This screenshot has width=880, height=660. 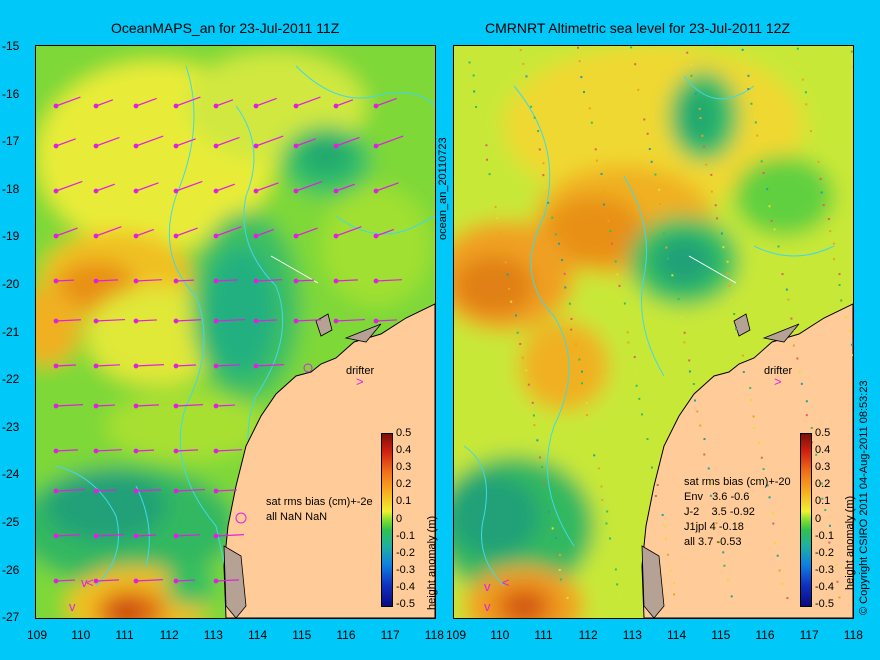 What do you see at coordinates (11, 426) in the screenshot?
I see `y-tick-label: -23` at bounding box center [11, 426].